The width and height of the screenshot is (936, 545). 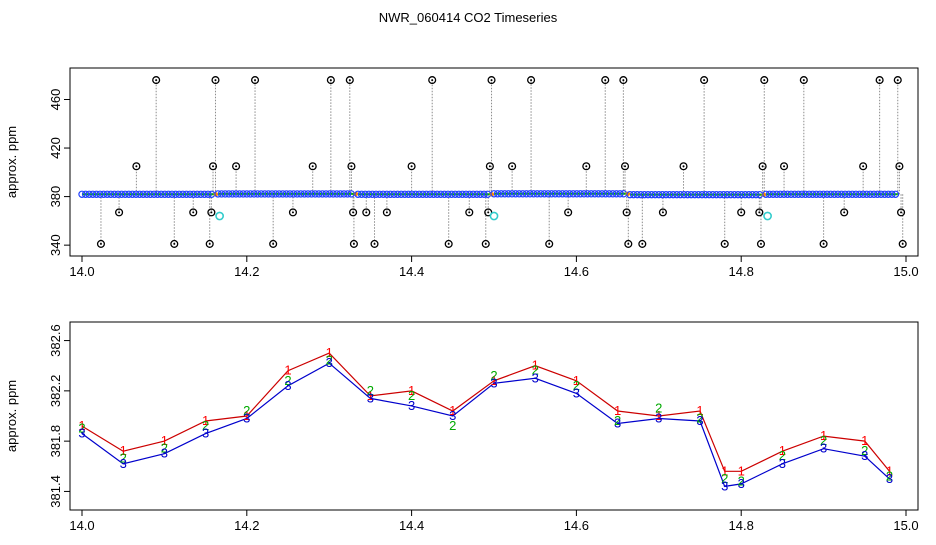 What do you see at coordinates (11, 416) in the screenshot?
I see `bottom-y-axis-label: approx. ppm` at bounding box center [11, 416].